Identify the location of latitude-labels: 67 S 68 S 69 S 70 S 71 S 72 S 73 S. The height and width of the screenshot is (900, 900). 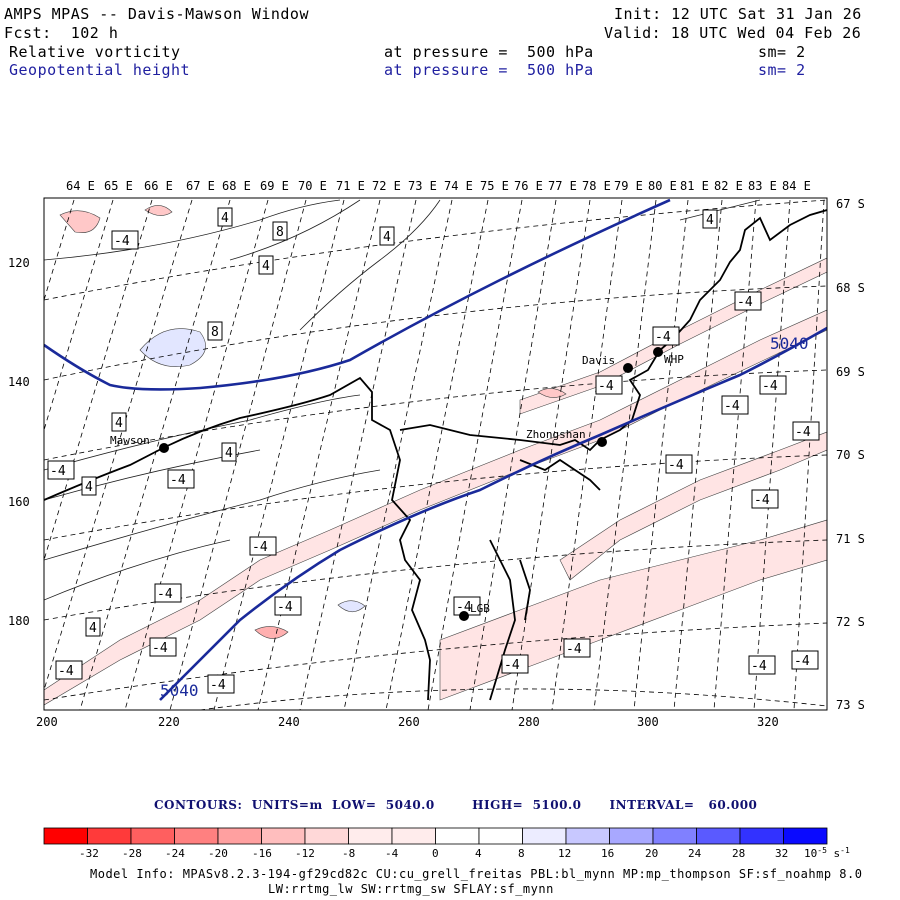
(850, 454).